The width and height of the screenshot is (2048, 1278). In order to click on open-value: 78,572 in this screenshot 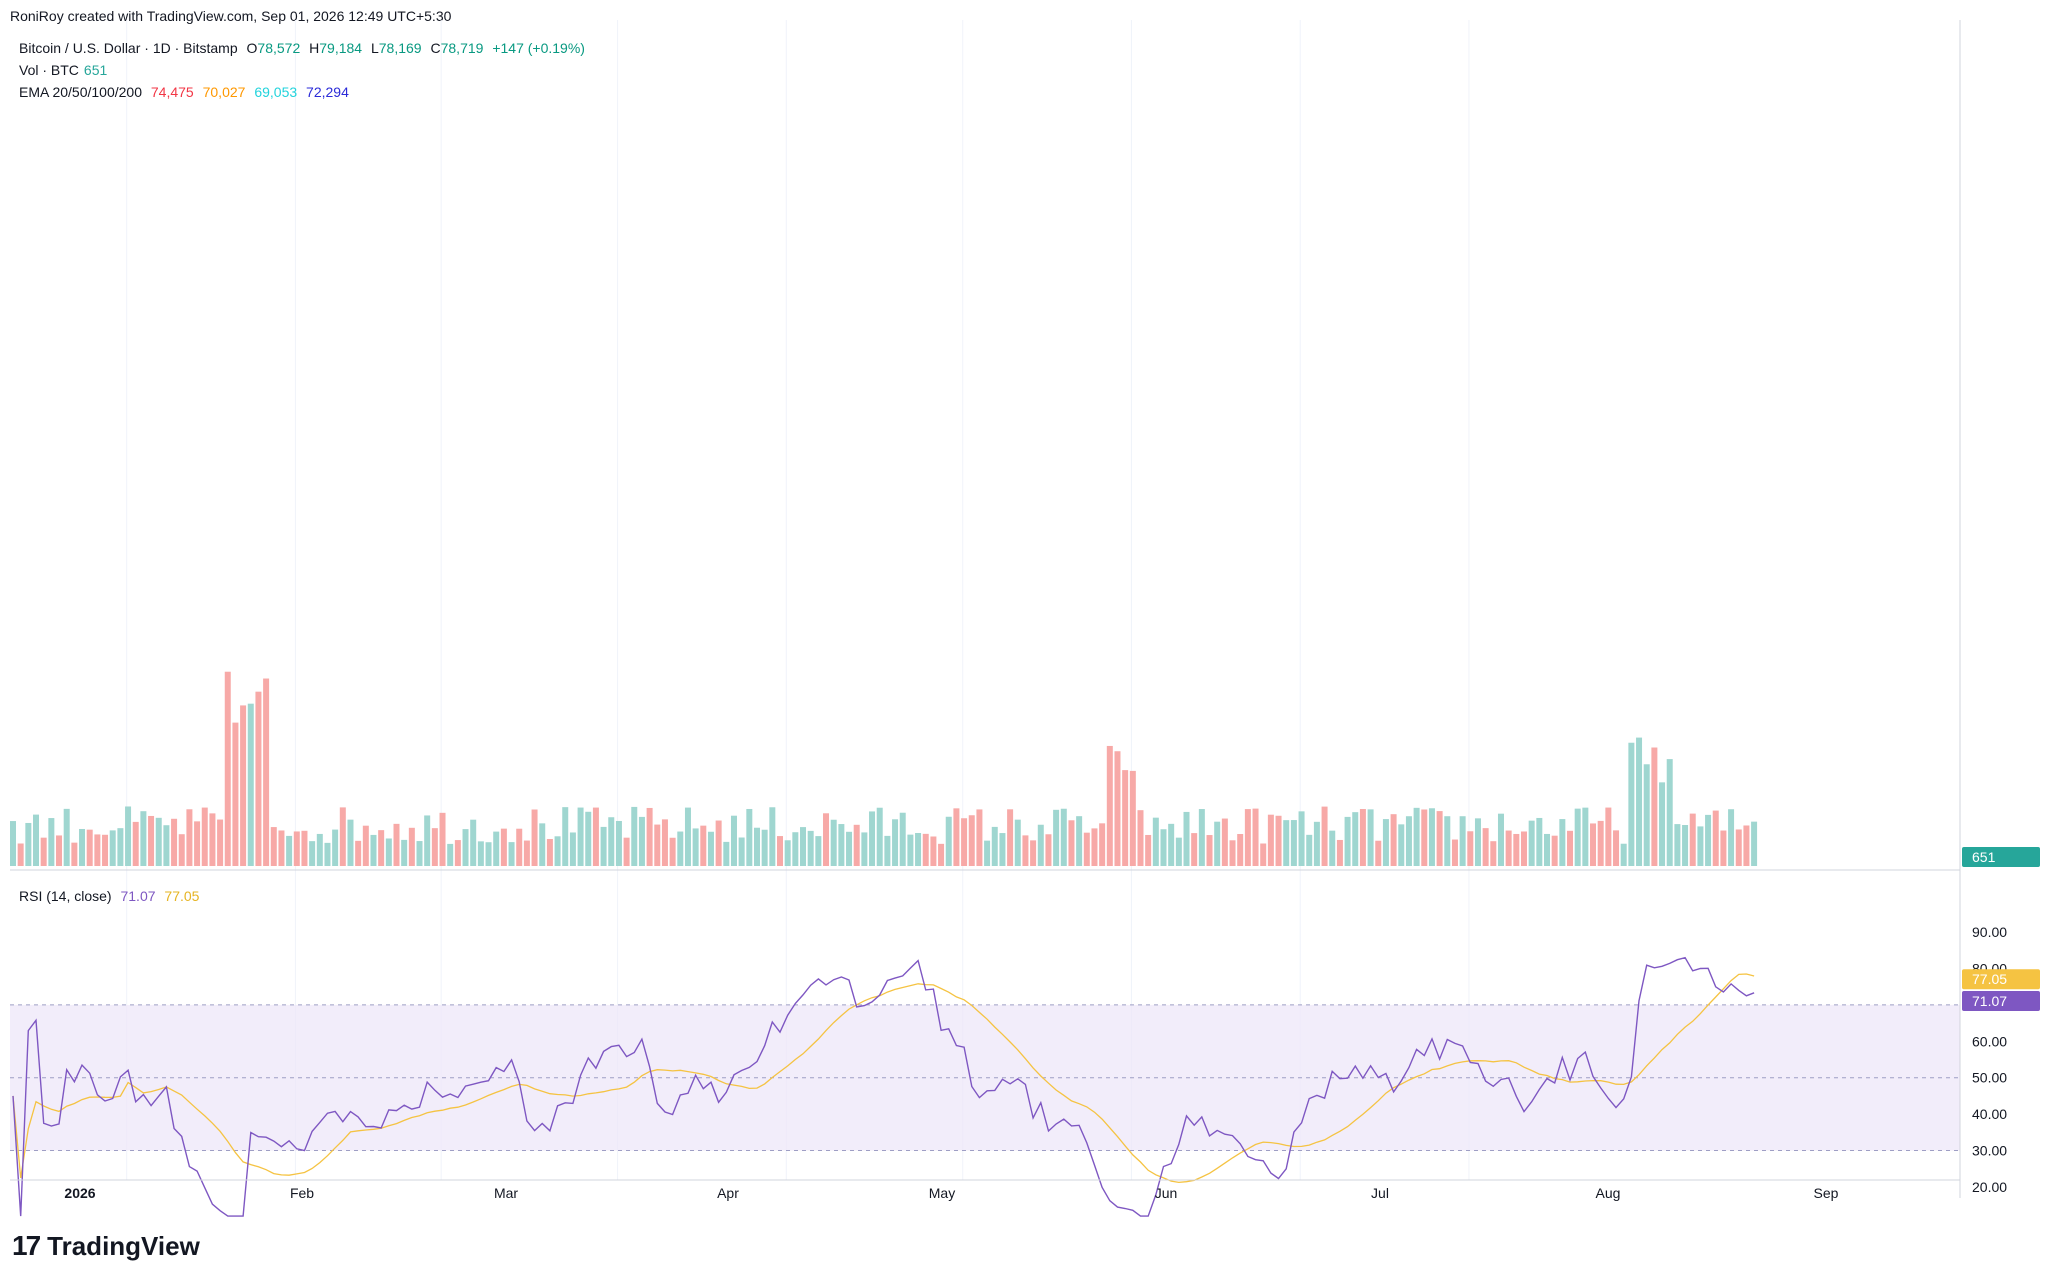, I will do `click(279, 48)`.